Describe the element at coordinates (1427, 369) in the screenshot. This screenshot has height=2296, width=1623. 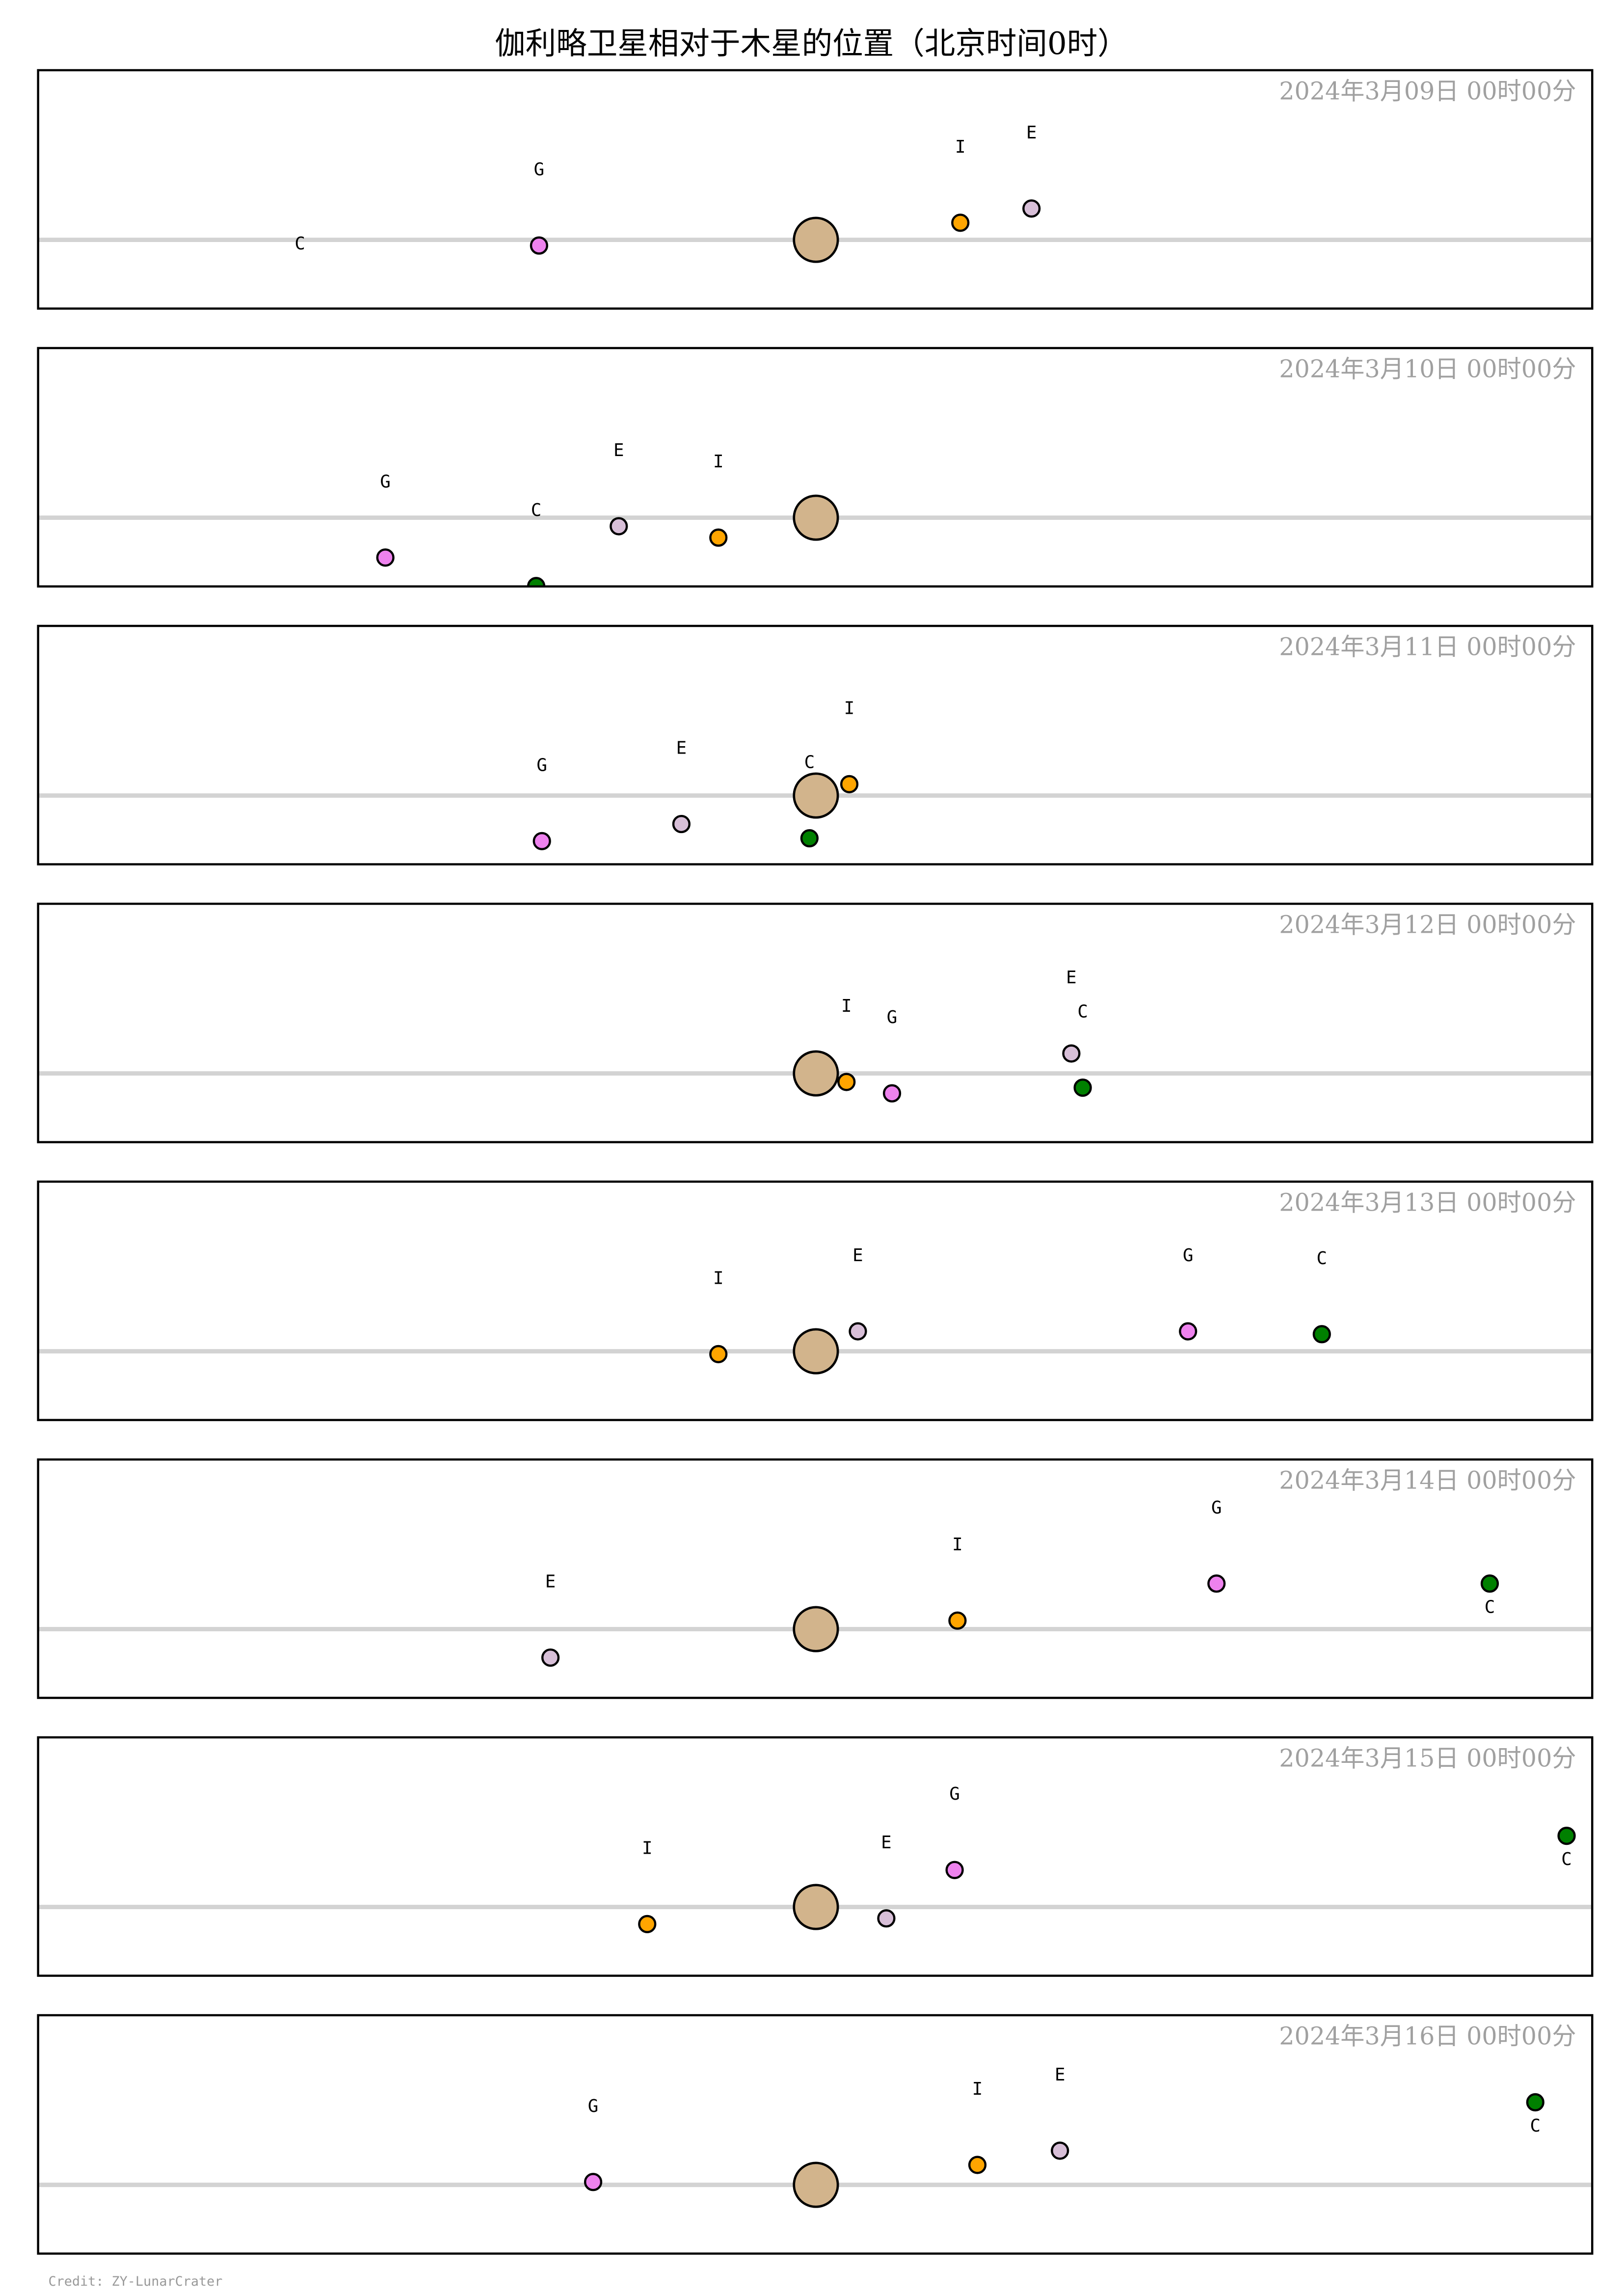
I see `panel-date: 2024年3月10日 00时00分` at that location.